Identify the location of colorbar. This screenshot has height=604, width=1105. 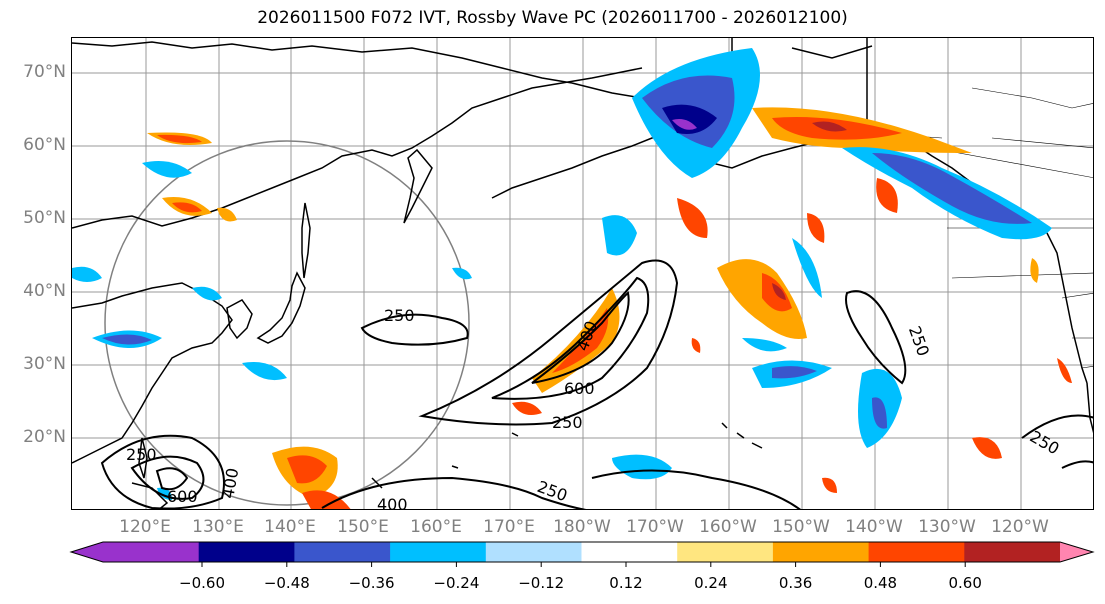
(582, 554).